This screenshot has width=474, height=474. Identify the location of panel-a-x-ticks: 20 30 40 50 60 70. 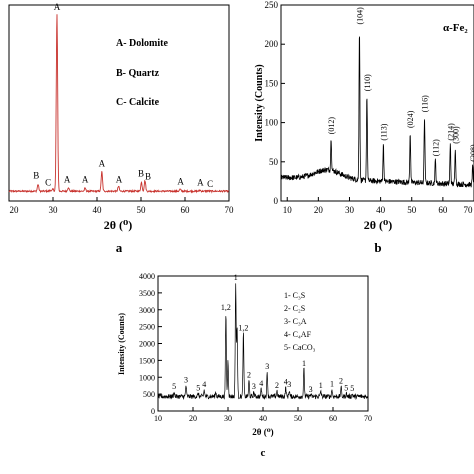
(121, 206).